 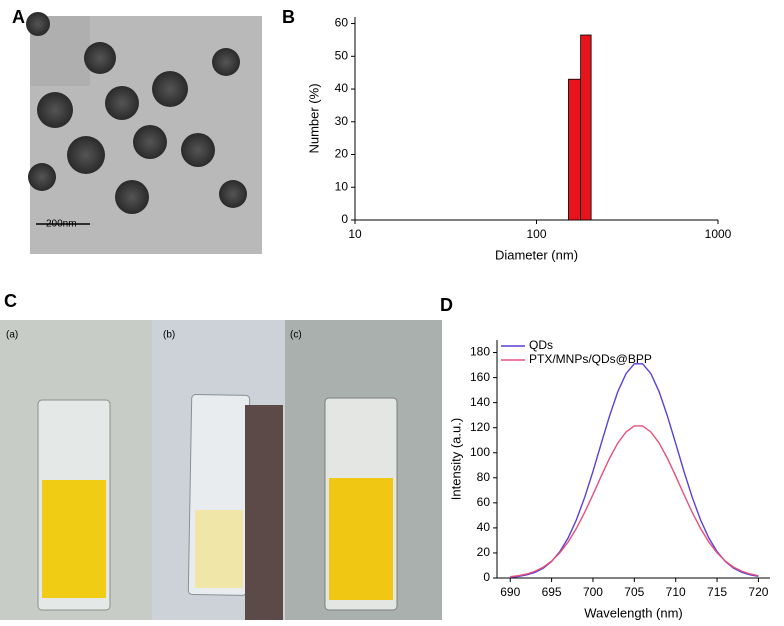 What do you see at coordinates (342, 121) in the screenshot?
I see `y-tick-label: 30` at bounding box center [342, 121].